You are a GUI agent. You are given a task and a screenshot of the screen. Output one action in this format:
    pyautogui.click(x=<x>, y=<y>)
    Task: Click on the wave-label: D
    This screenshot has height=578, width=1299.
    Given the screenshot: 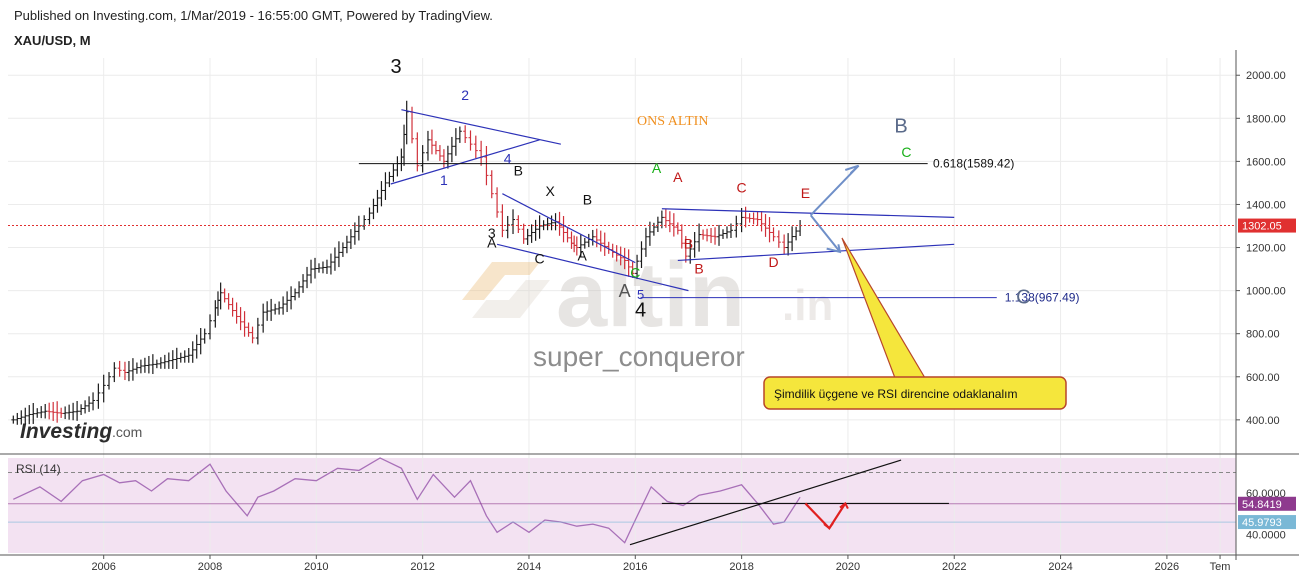 What is the action you would take?
    pyautogui.click(x=773, y=262)
    